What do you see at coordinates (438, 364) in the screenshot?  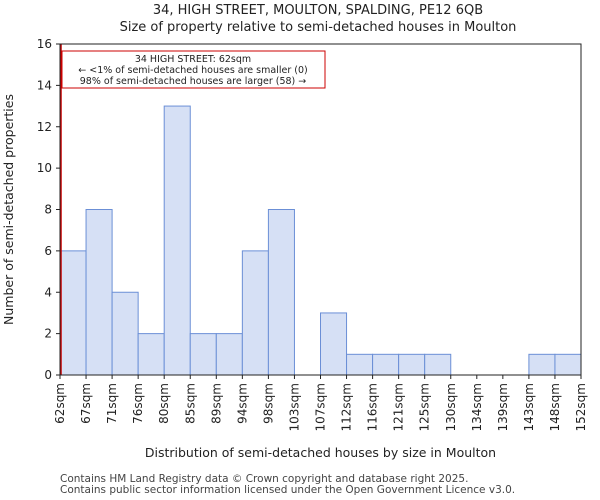 I see `bar-125sqm` at bounding box center [438, 364].